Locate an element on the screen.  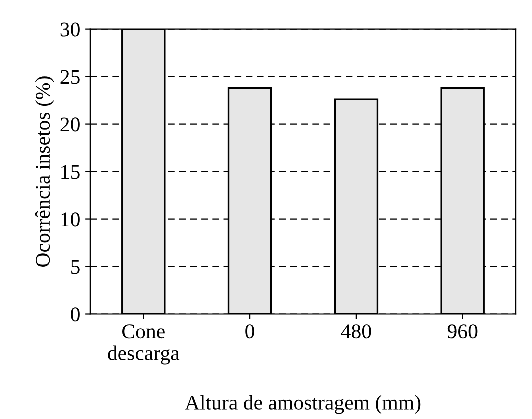
y-tick-label: 10 is located at coordinates (71, 219).